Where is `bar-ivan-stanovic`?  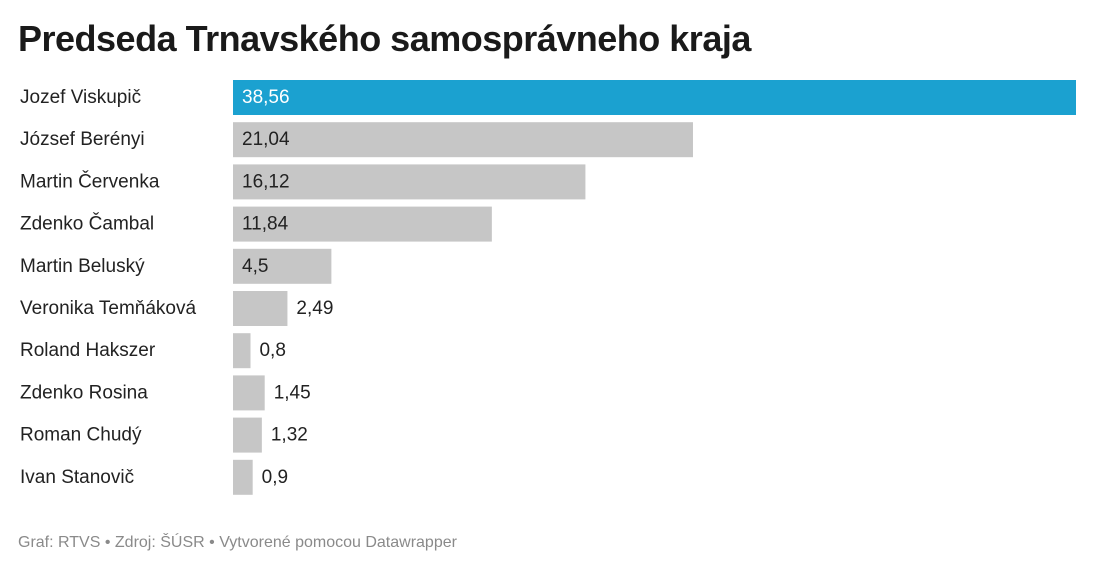 bar-ivan-stanovic is located at coordinates (243, 477).